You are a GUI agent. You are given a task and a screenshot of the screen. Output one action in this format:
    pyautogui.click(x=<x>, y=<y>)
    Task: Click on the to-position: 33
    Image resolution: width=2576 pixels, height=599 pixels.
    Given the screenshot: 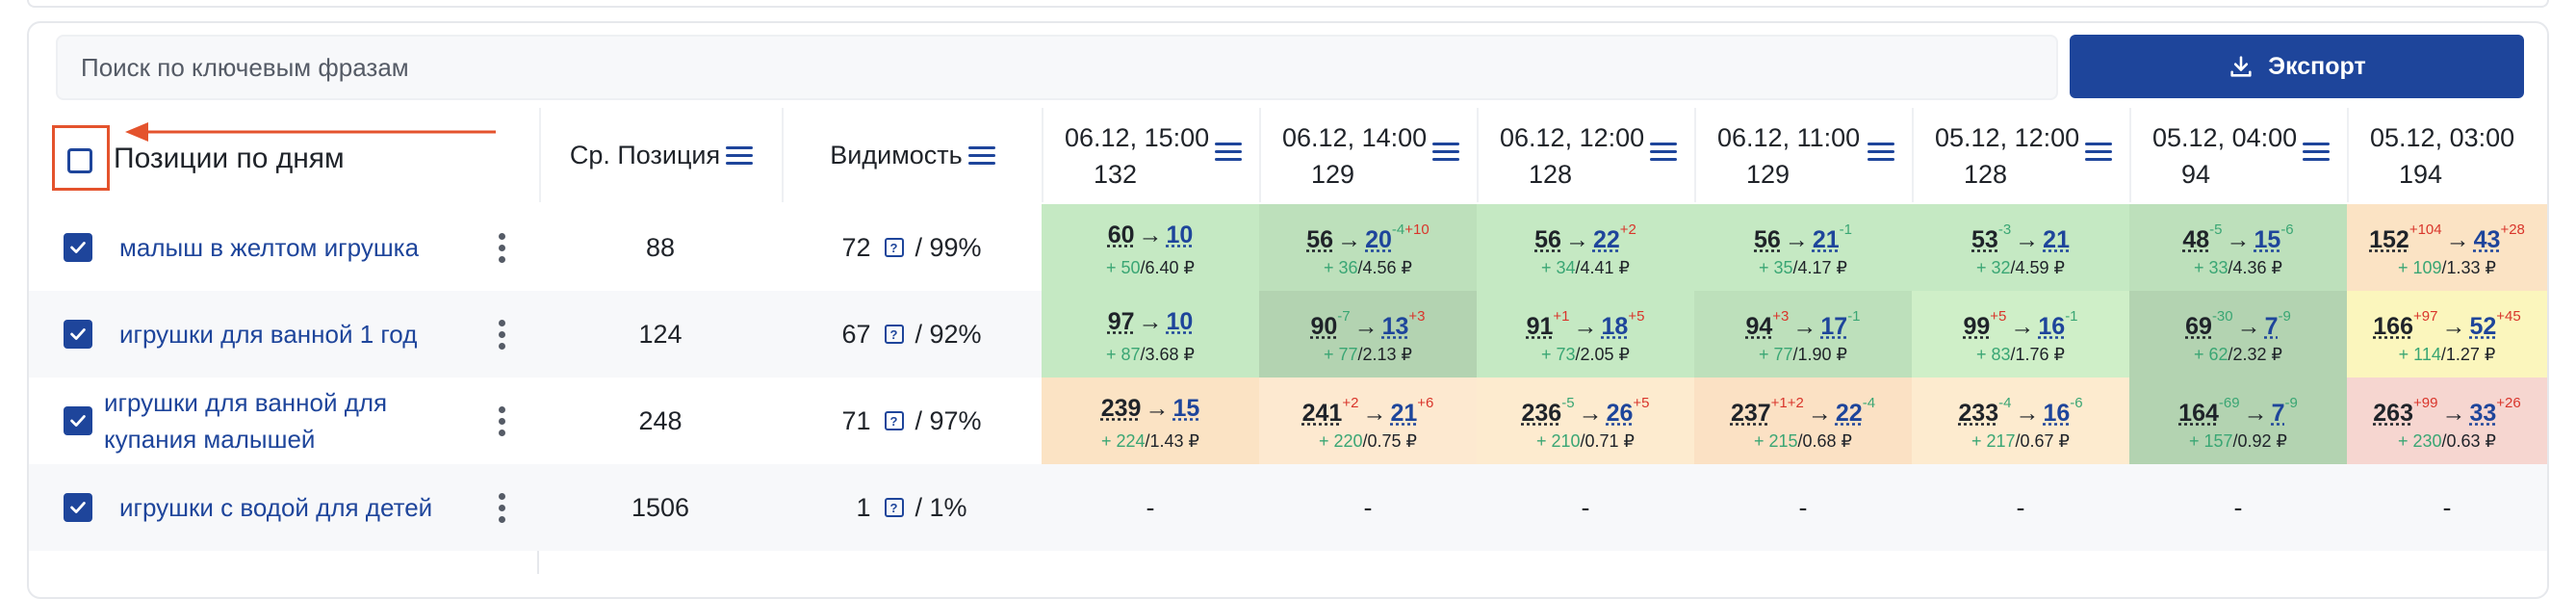 What is the action you would take?
    pyautogui.click(x=2483, y=414)
    